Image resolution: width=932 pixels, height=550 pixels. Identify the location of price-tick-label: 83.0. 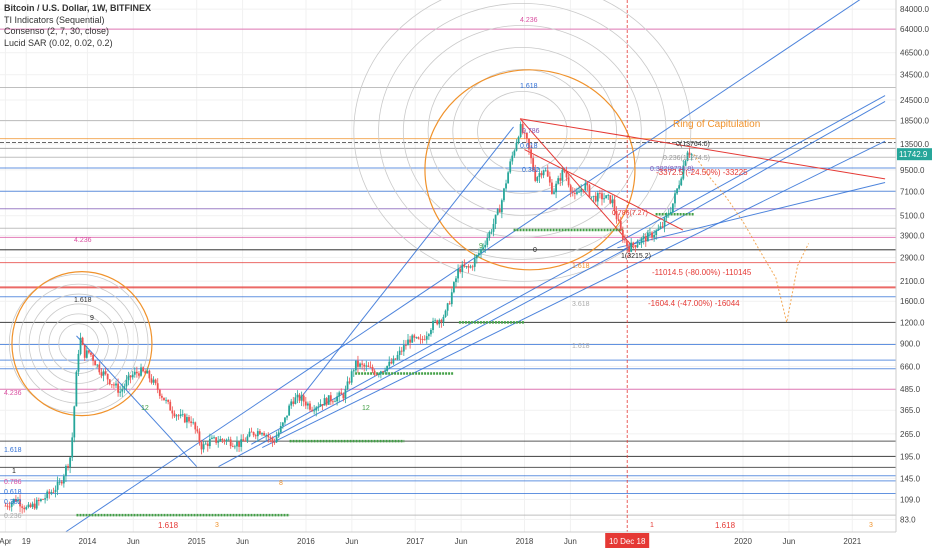
(908, 519).